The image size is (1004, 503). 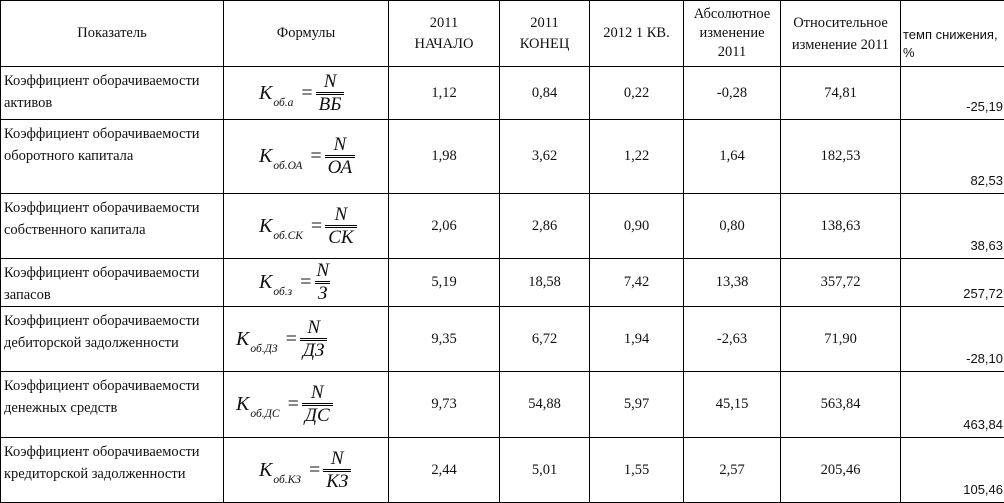 What do you see at coordinates (841, 34) in the screenshot?
I see `header-rel-change: Относительное изменение 2011` at bounding box center [841, 34].